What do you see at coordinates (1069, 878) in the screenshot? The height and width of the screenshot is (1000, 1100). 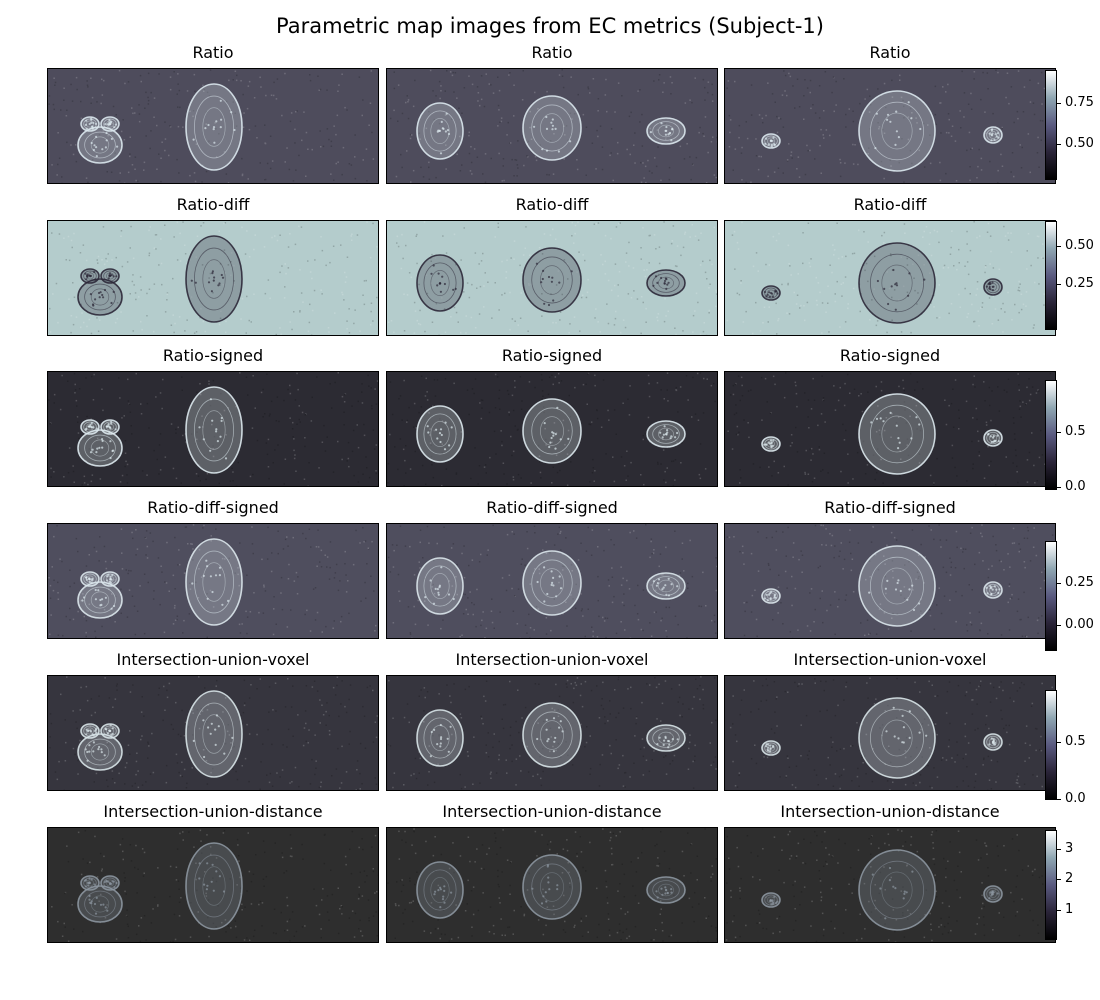 I see `colorbar-tick-label: 2` at bounding box center [1069, 878].